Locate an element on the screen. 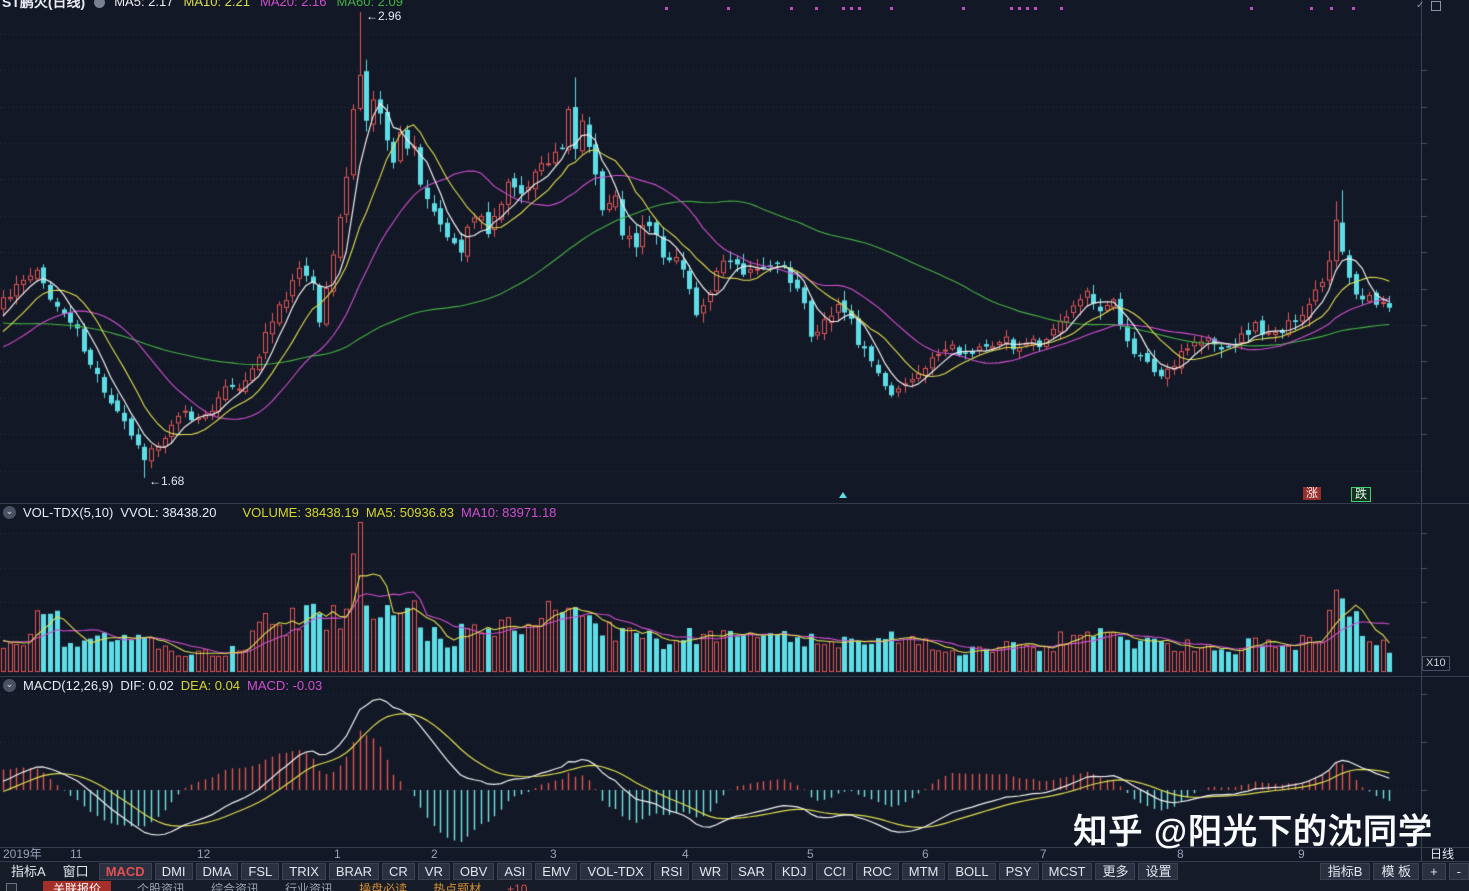 This screenshot has height=891, width=1469. bottom-item-操盘必读: 操盘必读 is located at coordinates (383, 886).